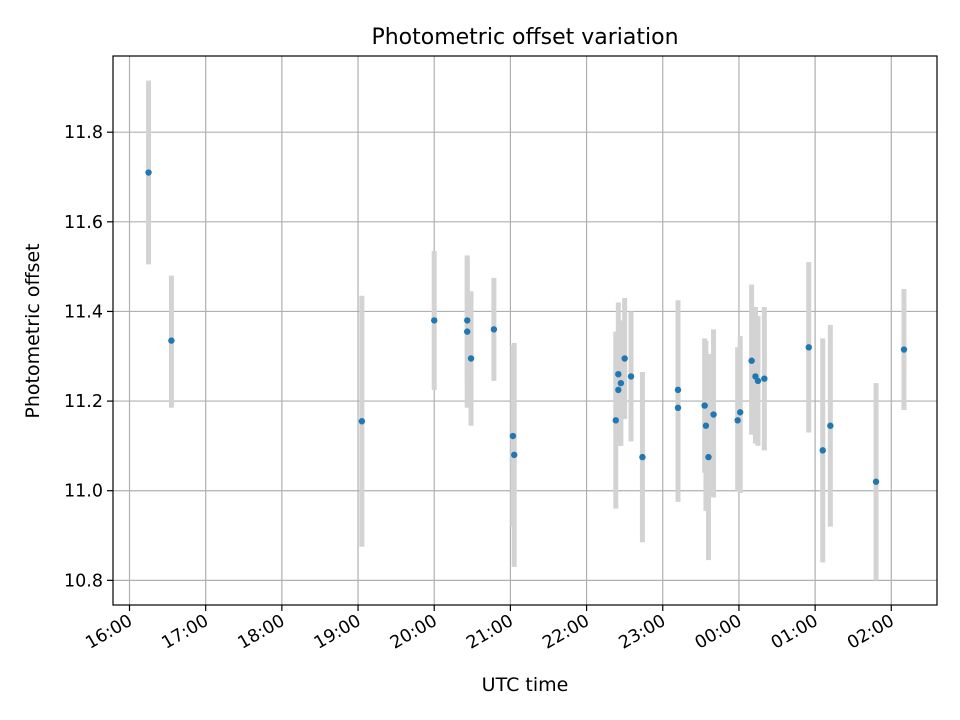 The width and height of the screenshot is (960, 720). I want to click on x-tick-label: 20:00, so click(414, 632).